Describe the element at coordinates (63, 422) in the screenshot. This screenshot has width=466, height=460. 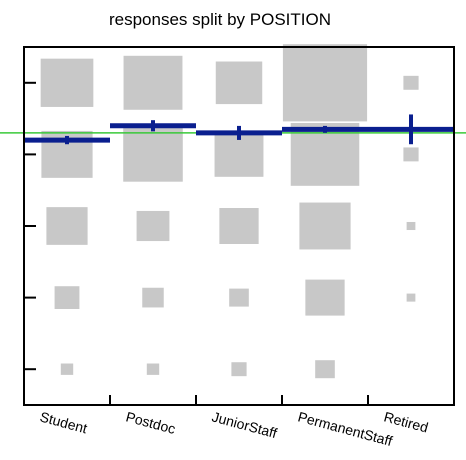
I see `x-tick-label: Student` at that location.